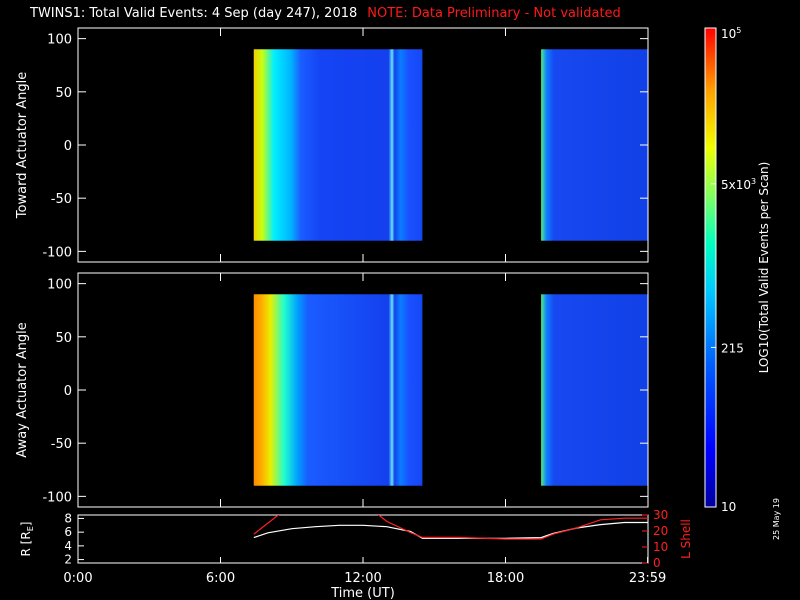  What do you see at coordinates (362, 578) in the screenshot?
I see `x-tick-label: 12:00` at bounding box center [362, 578].